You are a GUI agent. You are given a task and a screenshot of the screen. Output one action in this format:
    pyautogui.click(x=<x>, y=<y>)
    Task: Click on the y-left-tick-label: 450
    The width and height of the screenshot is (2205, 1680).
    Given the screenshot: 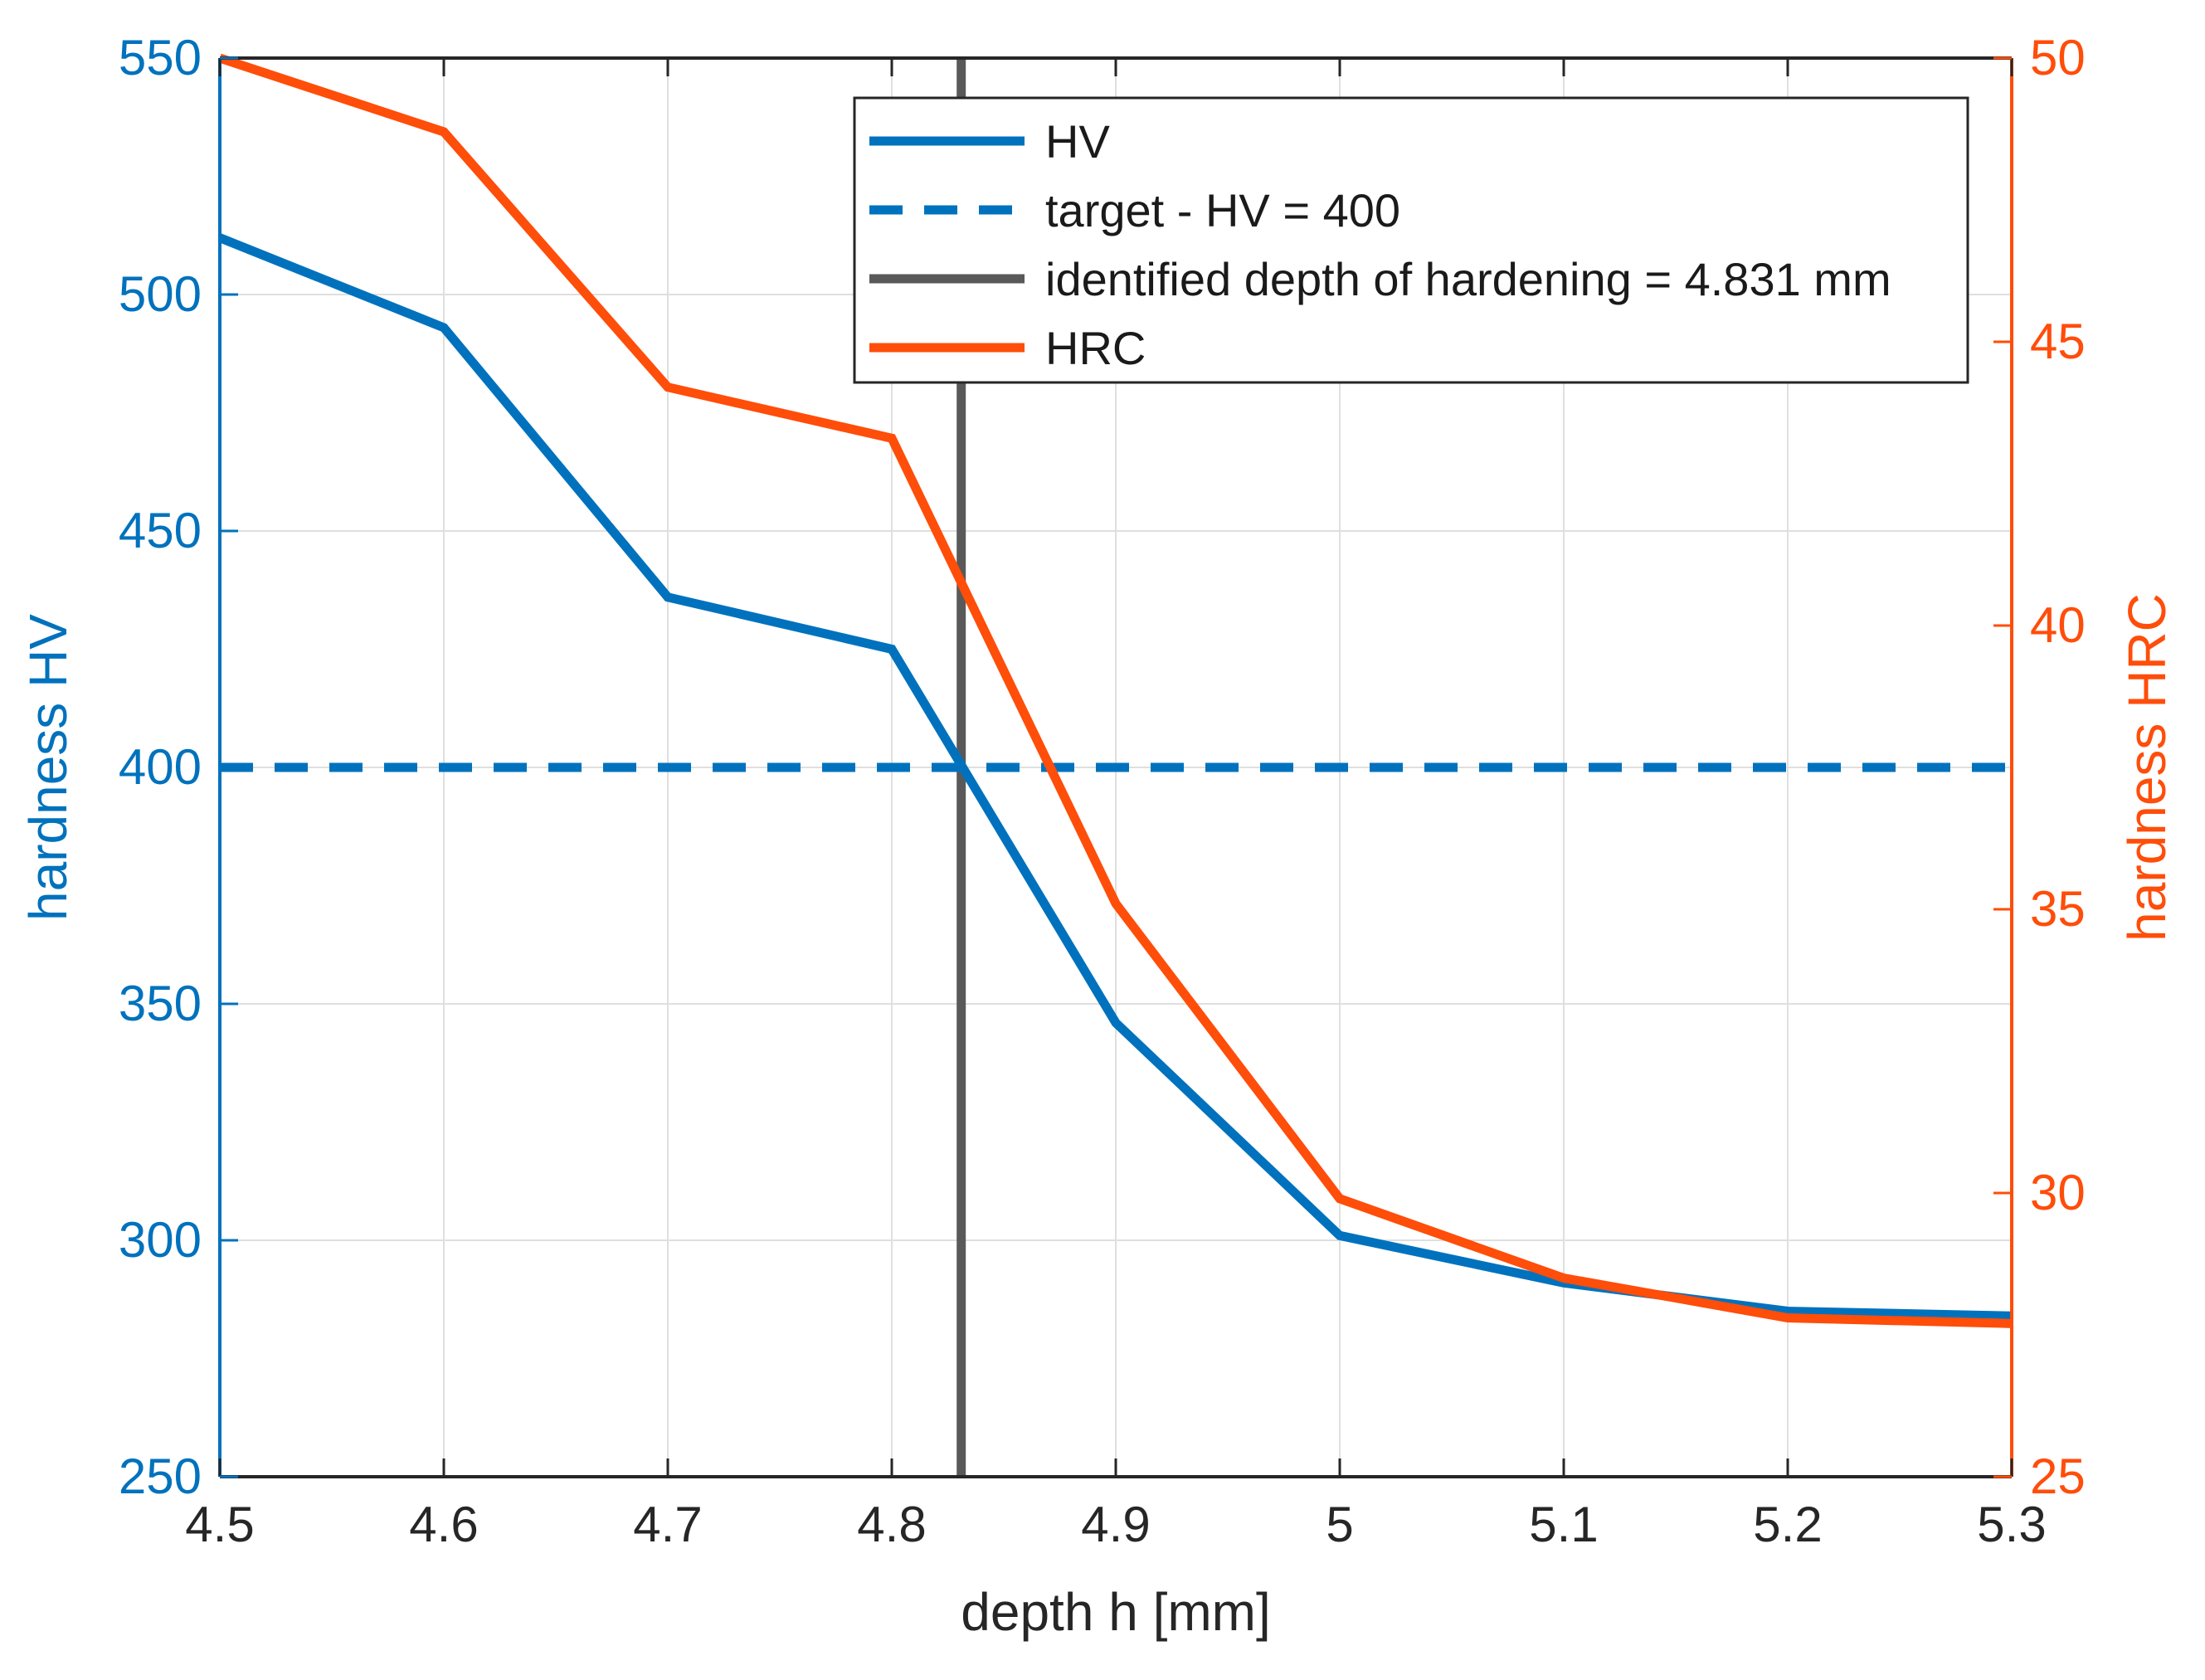 What is the action you would take?
    pyautogui.click(x=161, y=530)
    